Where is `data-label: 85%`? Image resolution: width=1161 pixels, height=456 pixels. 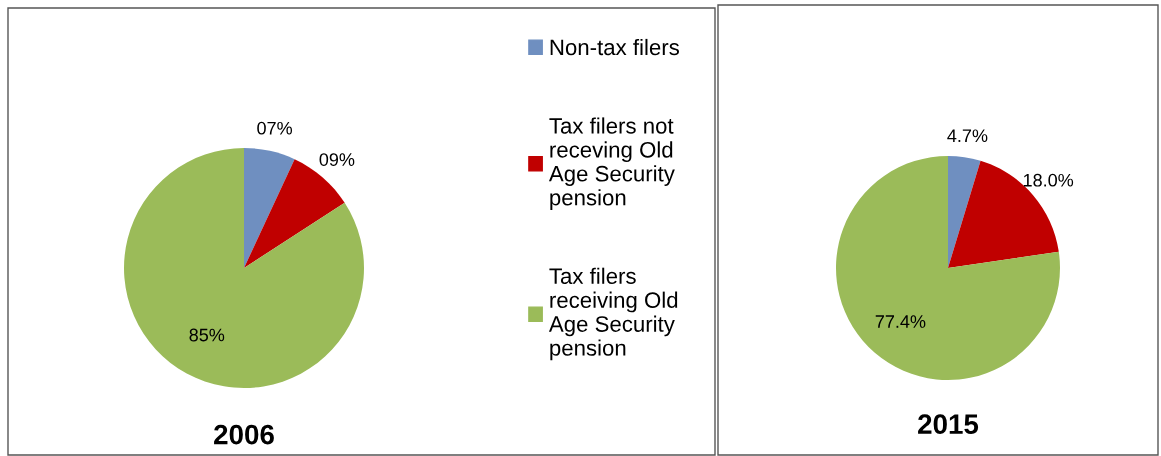 data-label: 85% is located at coordinates (207, 335).